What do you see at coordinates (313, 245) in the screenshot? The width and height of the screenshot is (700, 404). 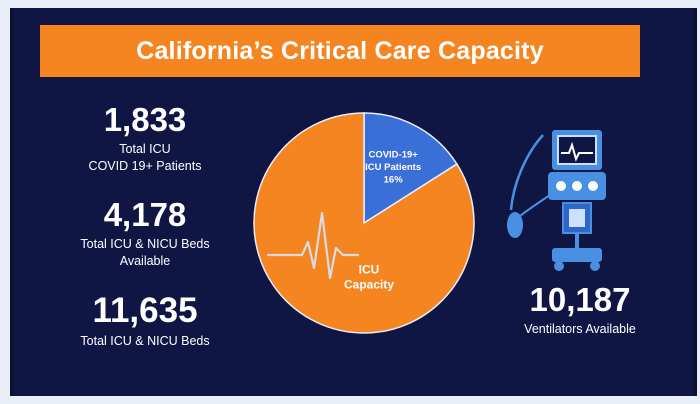 I see `heartbeat-icon` at bounding box center [313, 245].